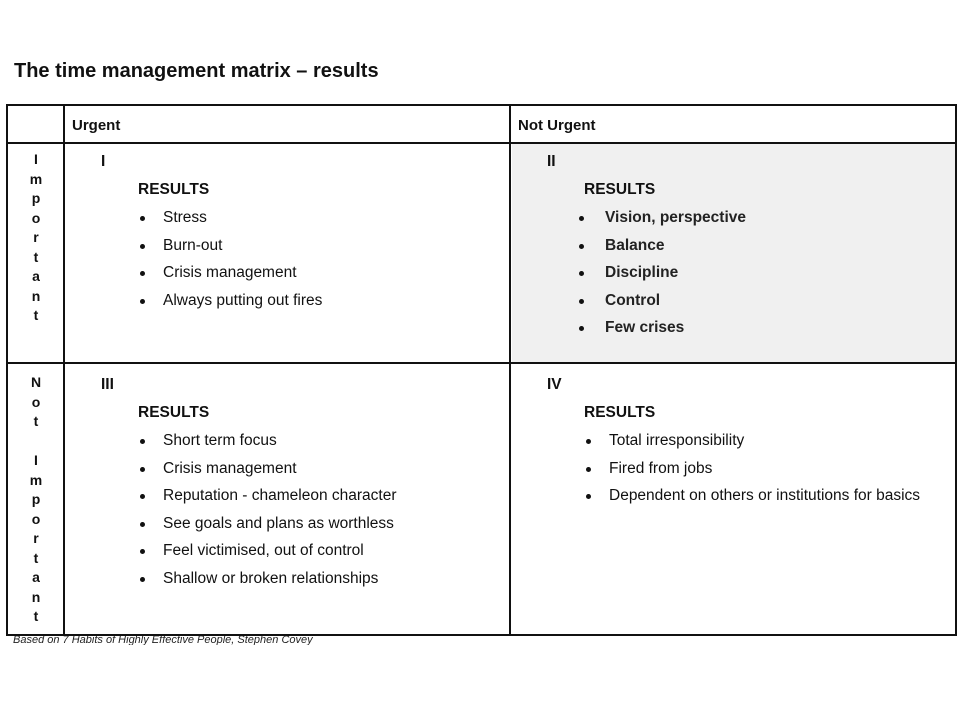  Describe the element at coordinates (662, 305) in the screenshot. I see `list-item: Control` at that location.